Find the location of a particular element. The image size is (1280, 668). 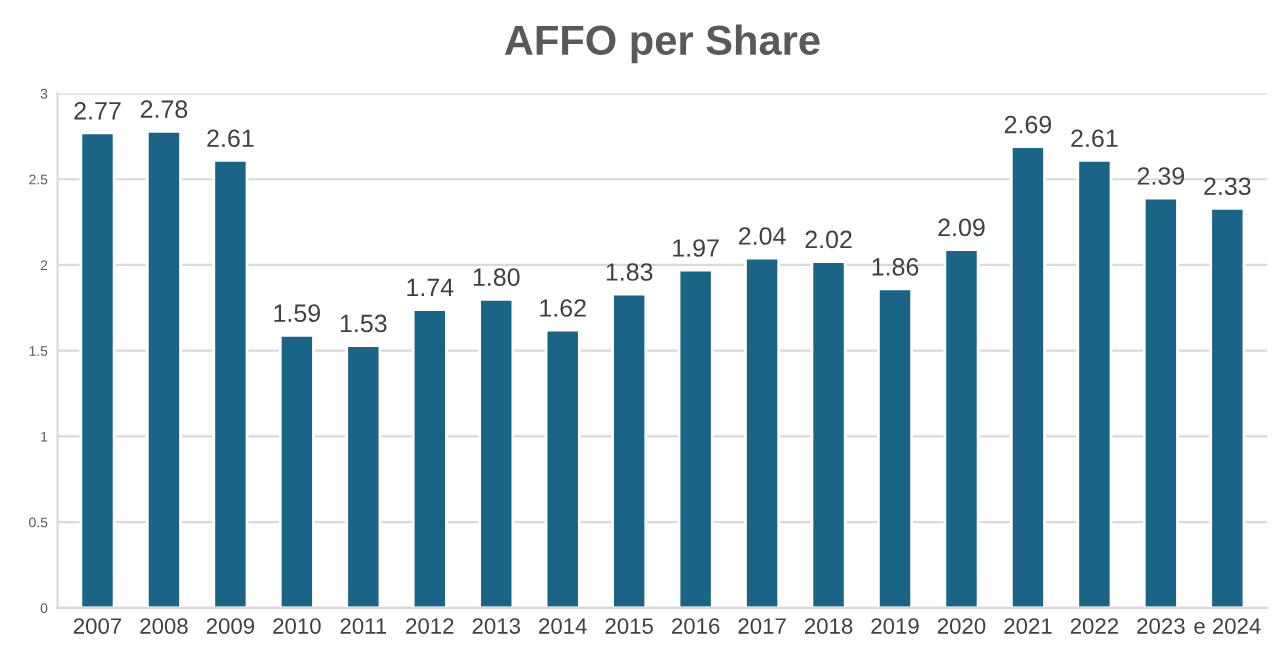

x-tick-label: 2007 is located at coordinates (97, 626).